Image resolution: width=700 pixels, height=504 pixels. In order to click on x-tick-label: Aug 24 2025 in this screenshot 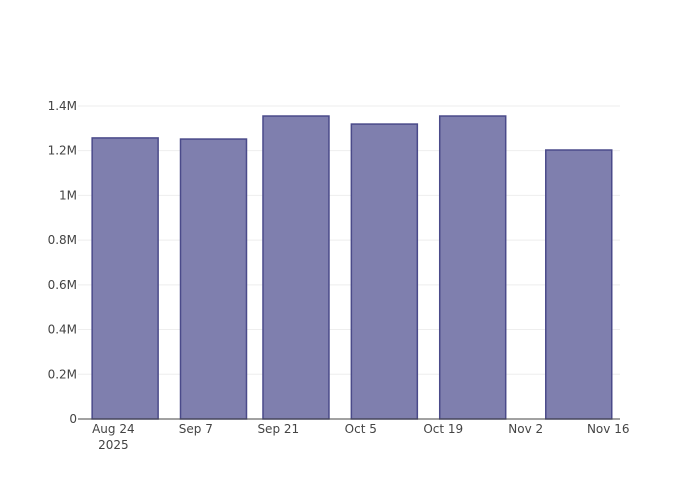, I will do `click(113, 437)`.